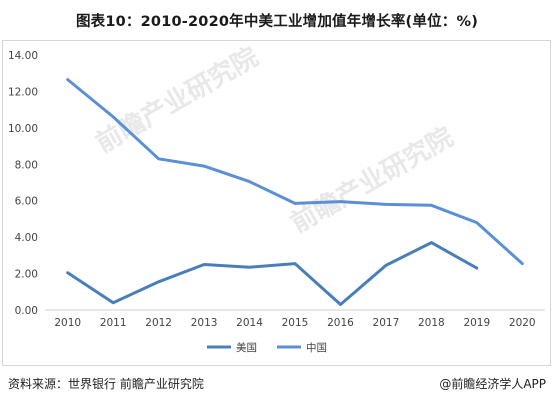 The height and width of the screenshot is (404, 554). Describe the element at coordinates (340, 323) in the screenshot. I see `x-tick-label: 2016` at that location.